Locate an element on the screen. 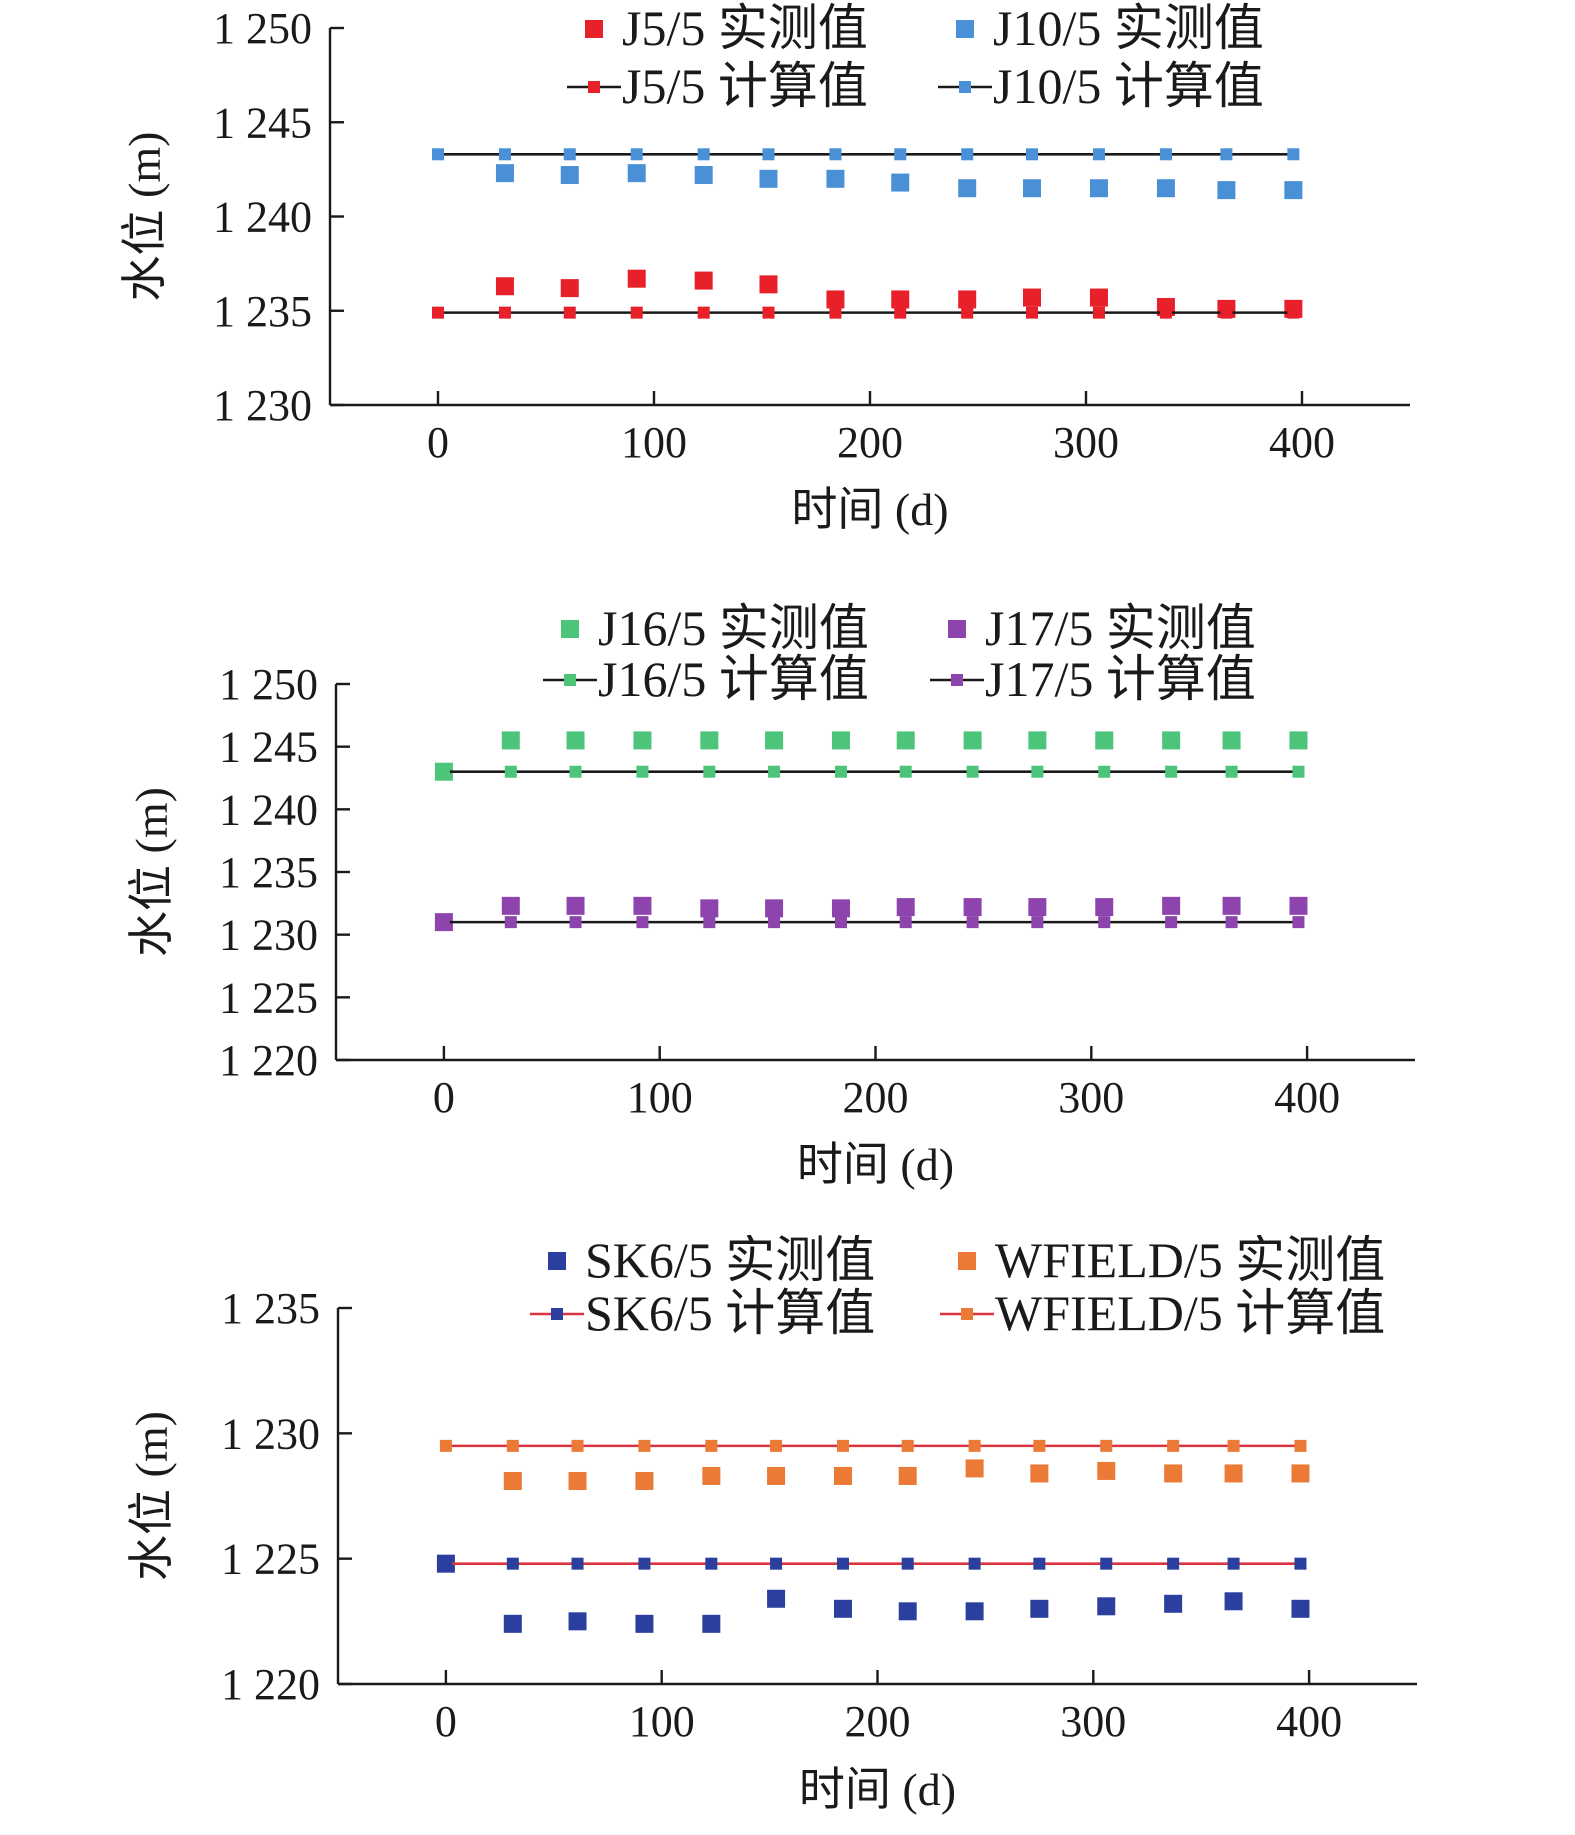 Image resolution: width=1575 pixels, height=1835 pixels. legend-label: J17/5 实测值 is located at coordinates (1120, 628).